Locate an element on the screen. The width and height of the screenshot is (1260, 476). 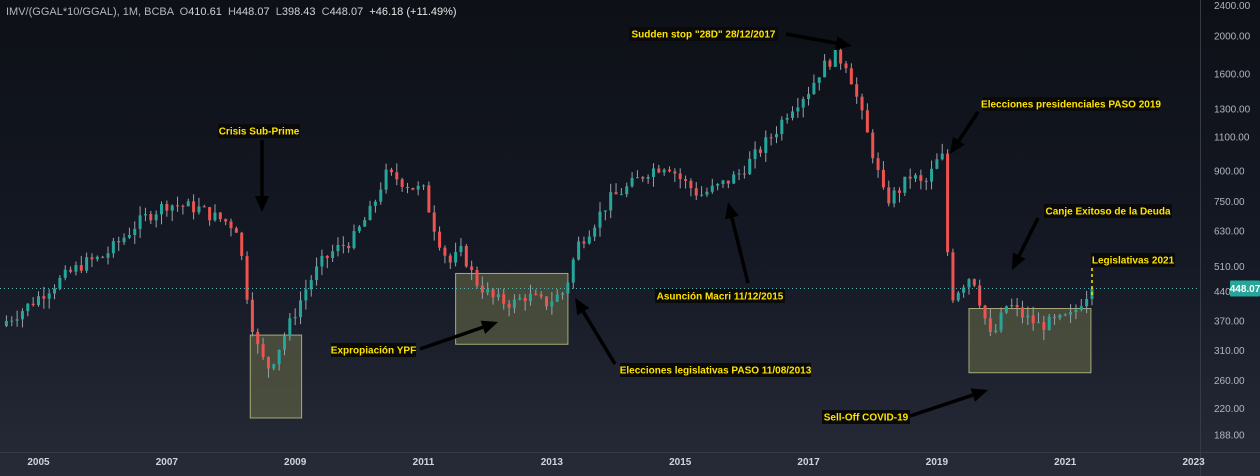
y-tick-label: 440.00 is located at coordinates (1229, 292).